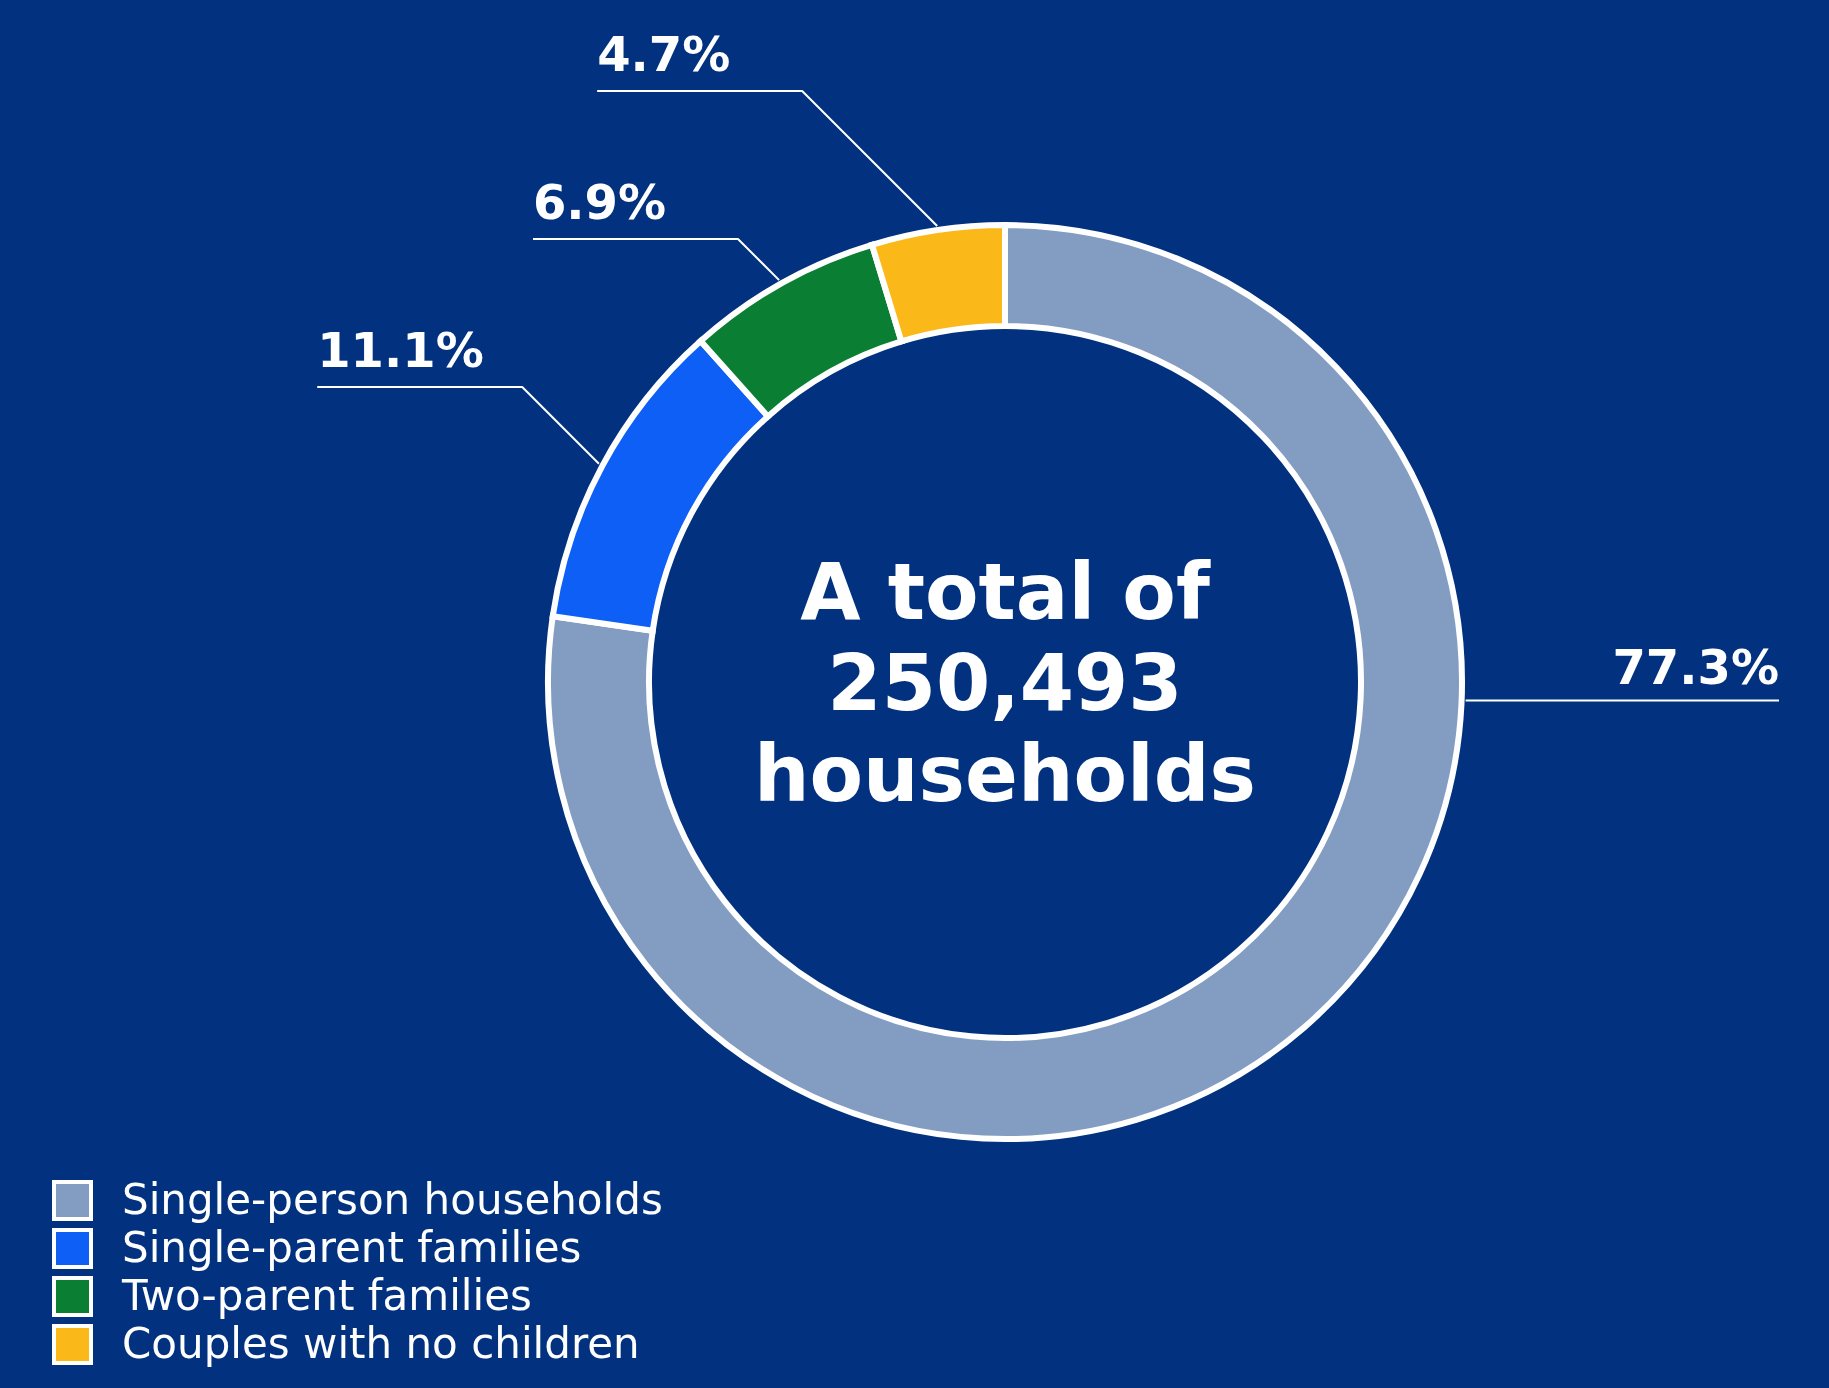  What do you see at coordinates (326, 1295) in the screenshot?
I see `legend-label: Two-parent families` at bounding box center [326, 1295].